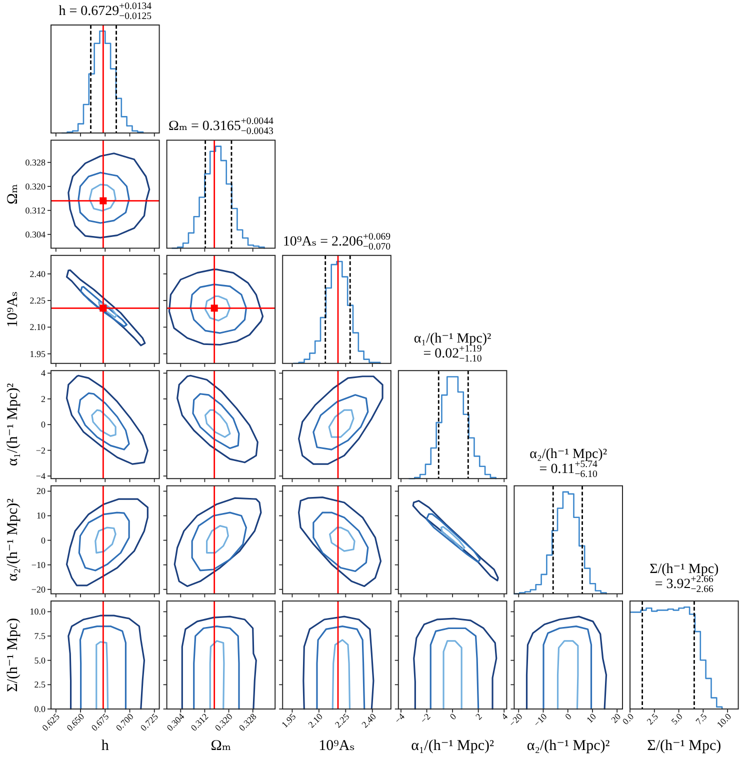 Image resolution: width=748 pixels, height=759 pixels. What do you see at coordinates (652, 718) in the screenshot?
I see `x-tick-label: 2.5` at bounding box center [652, 718].